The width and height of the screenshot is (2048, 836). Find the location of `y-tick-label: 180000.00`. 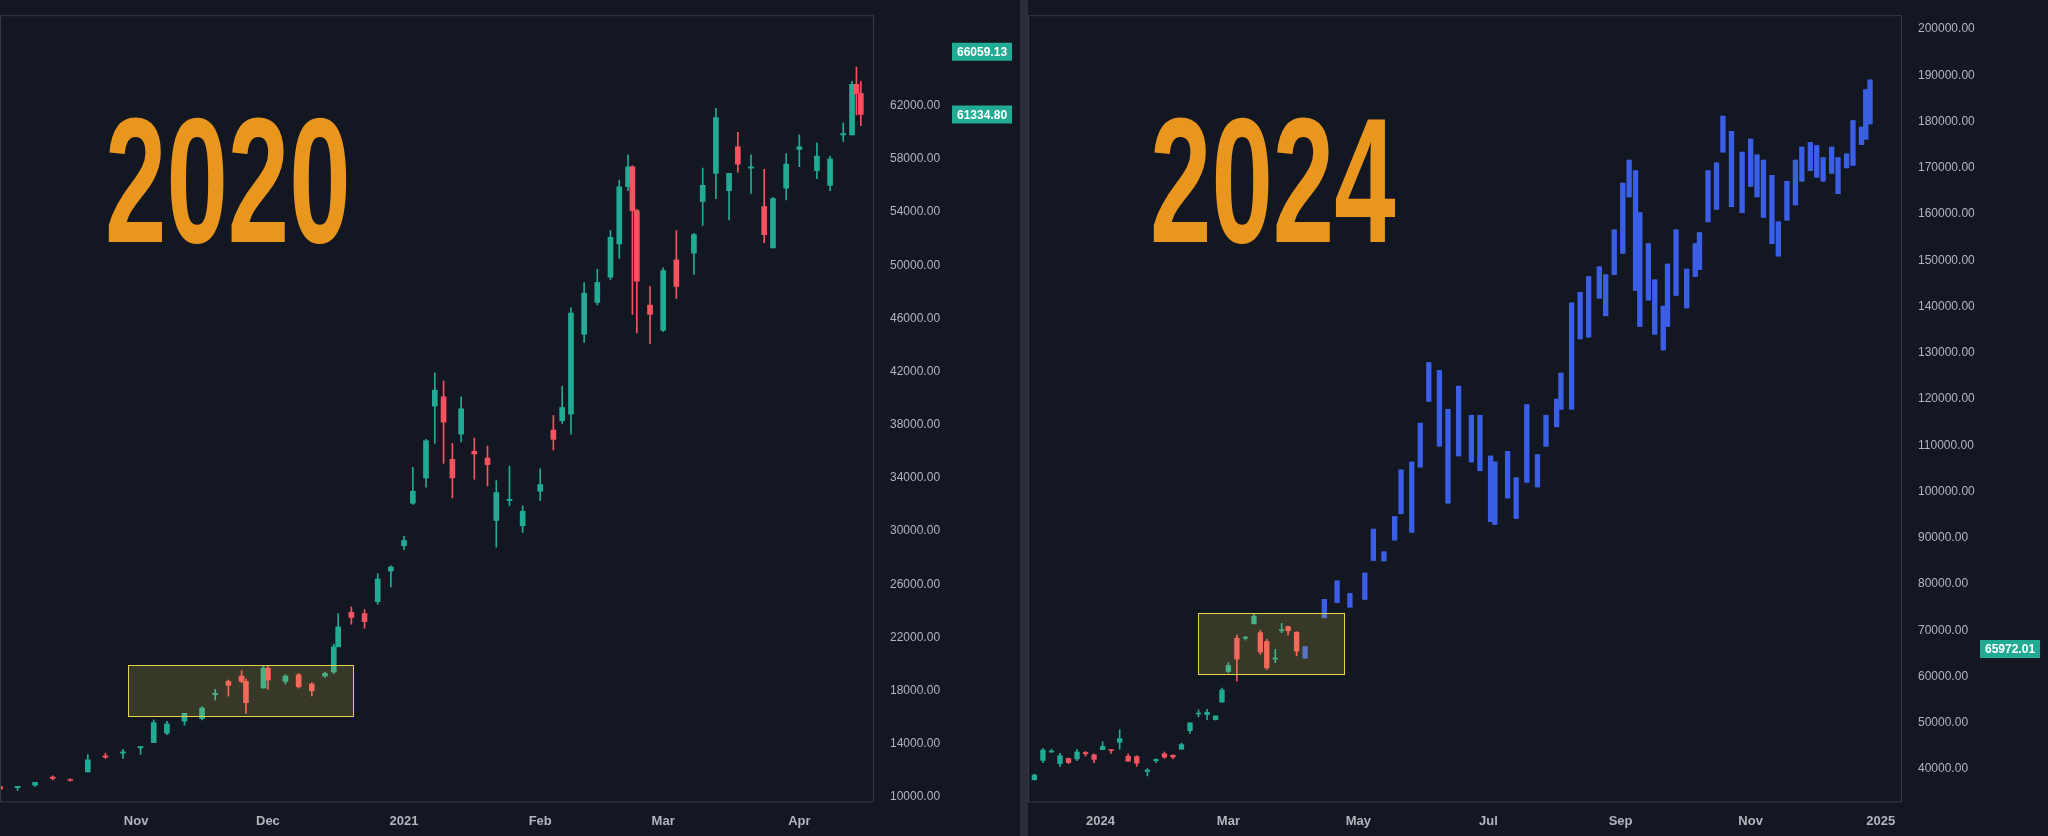

y-tick-label: 180000.00 is located at coordinates (1947, 120).